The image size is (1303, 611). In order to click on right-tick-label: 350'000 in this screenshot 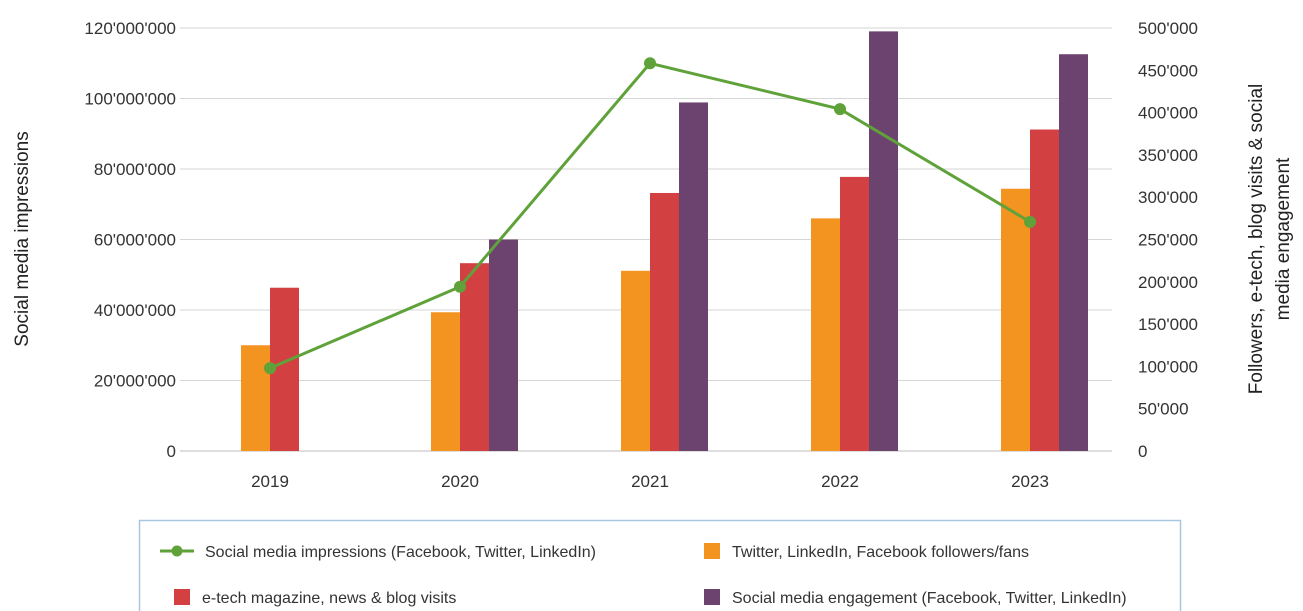, I will do `click(1168, 155)`.